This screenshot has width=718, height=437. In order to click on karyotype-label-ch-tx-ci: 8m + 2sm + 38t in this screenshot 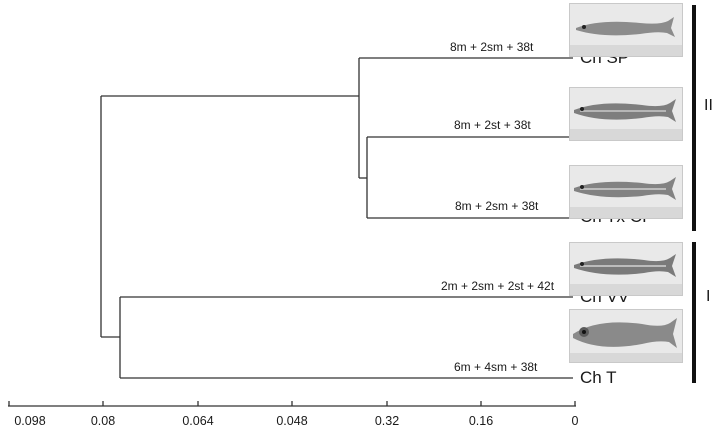, I will do `click(497, 206)`.